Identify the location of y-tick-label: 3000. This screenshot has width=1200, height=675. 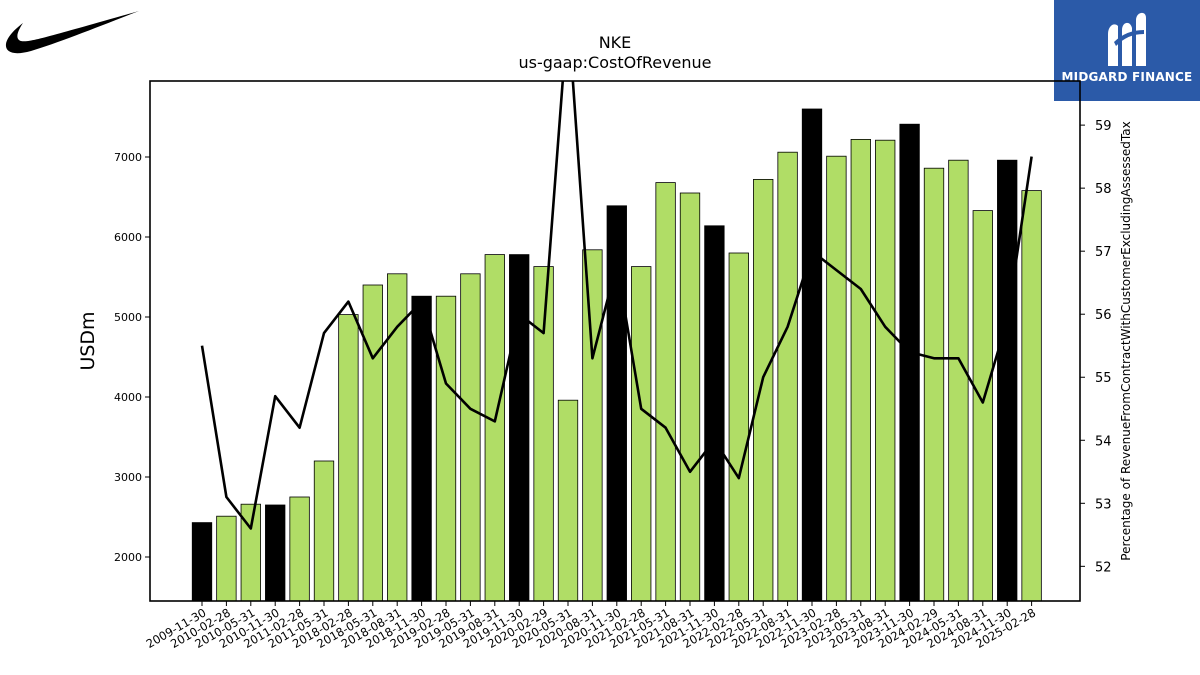
(128, 477).